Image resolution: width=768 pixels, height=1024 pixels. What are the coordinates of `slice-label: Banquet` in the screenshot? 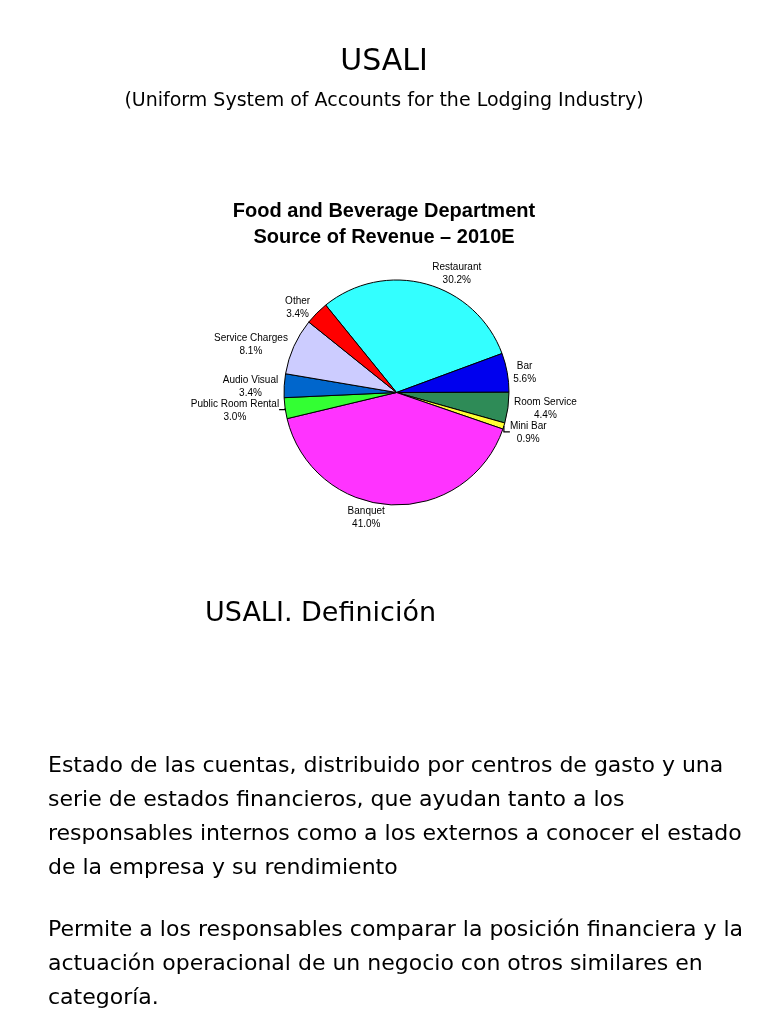 It's located at (366, 510).